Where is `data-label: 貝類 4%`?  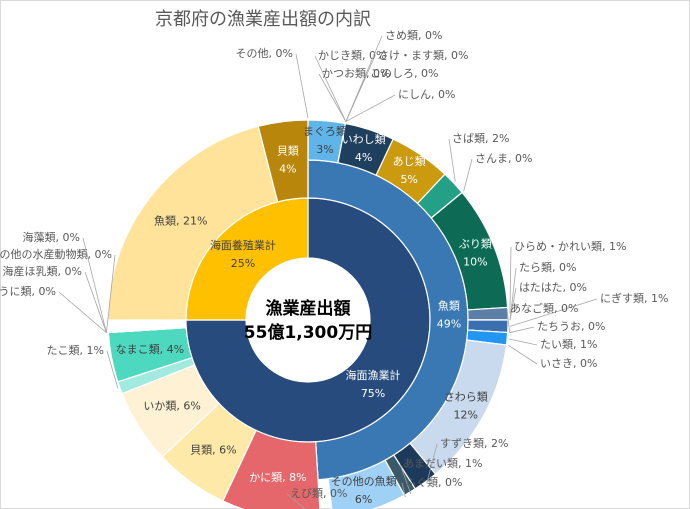
data-label: 貝類 4% is located at coordinates (288, 159).